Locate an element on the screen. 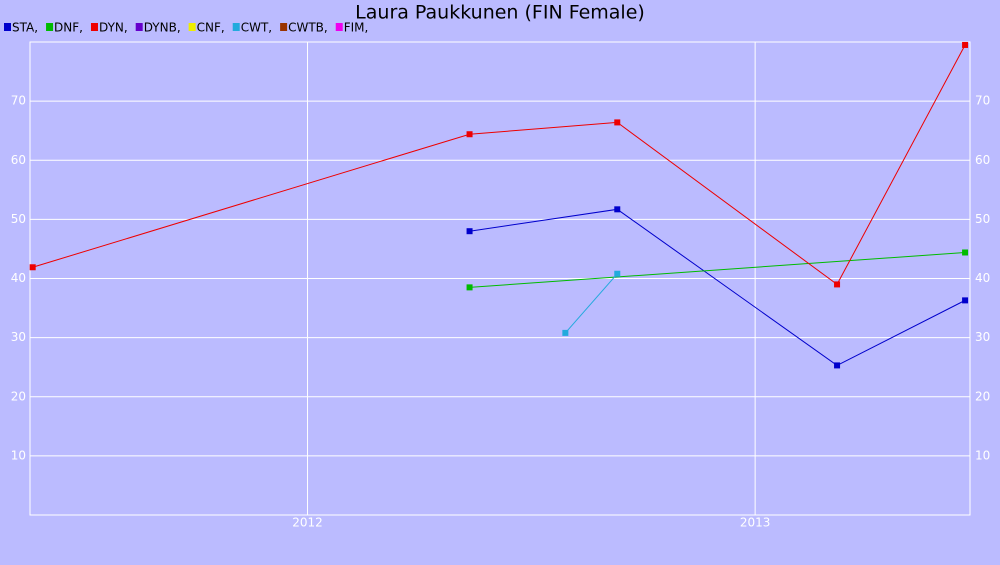  y-tick-label: 70 is located at coordinates (18, 101).